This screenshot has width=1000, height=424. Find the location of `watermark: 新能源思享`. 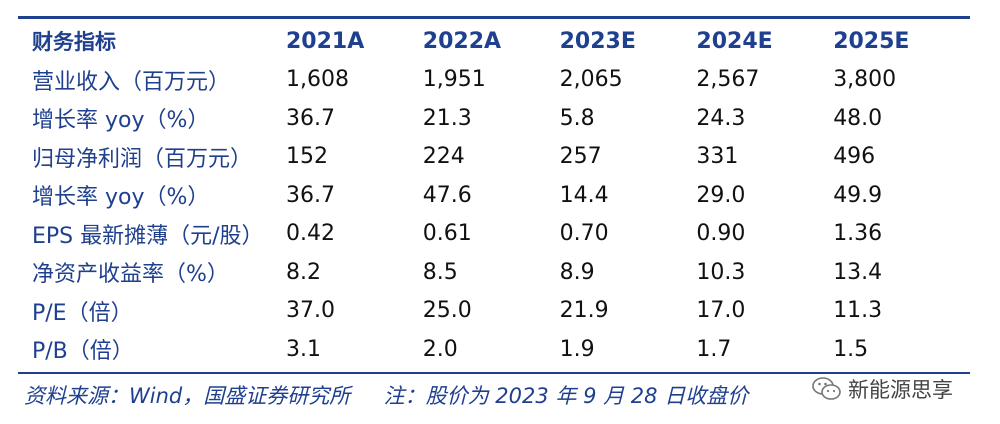

watermark: 新能源思享 is located at coordinates (882, 389).